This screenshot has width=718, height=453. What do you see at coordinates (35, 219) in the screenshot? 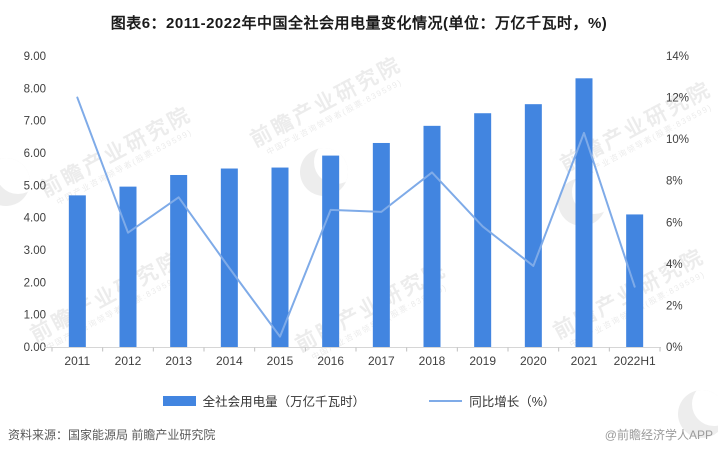
I see `left-axis-tick-label: 4.00` at bounding box center [35, 219].